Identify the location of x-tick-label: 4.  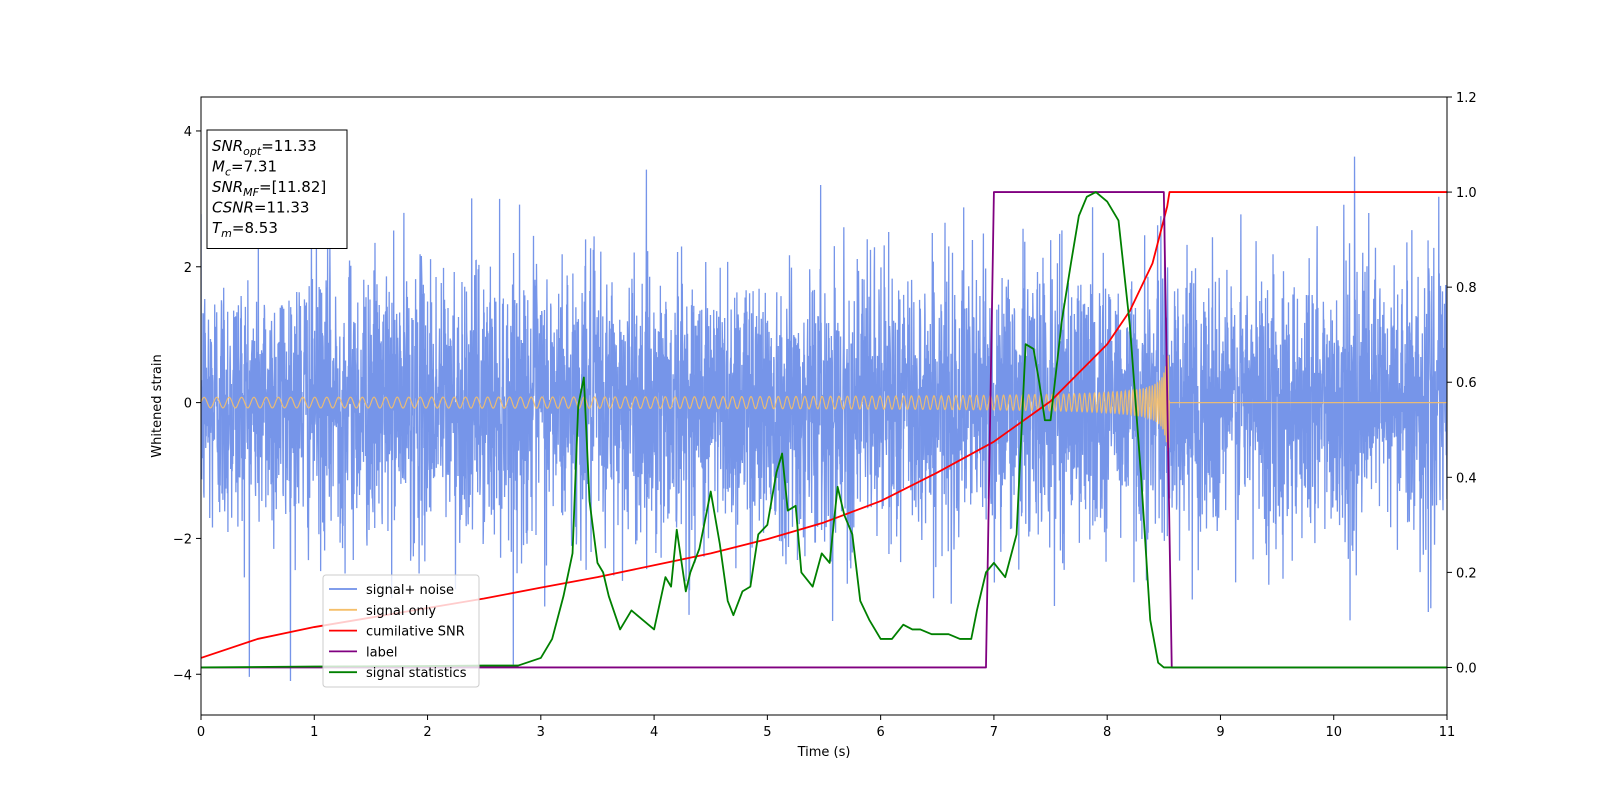
(654, 732).